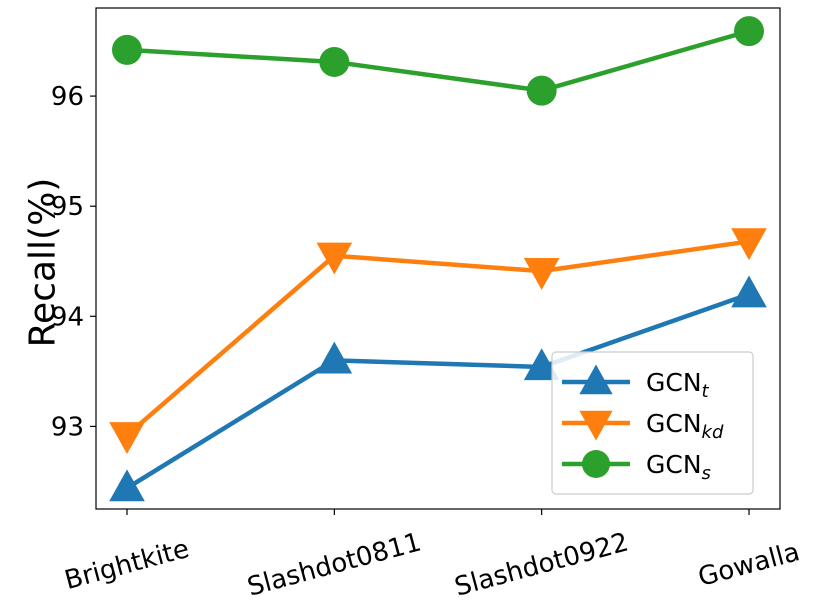 This screenshot has width=830, height=606. I want to click on x-tick-label: Gowalla, so click(749, 565).